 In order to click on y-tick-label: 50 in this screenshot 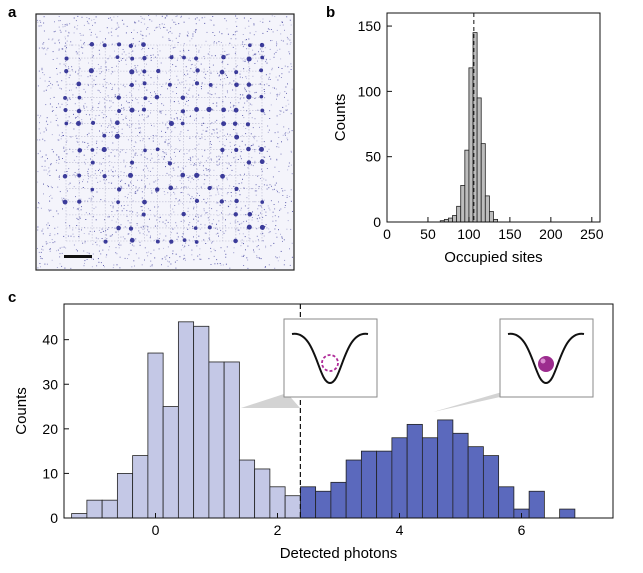, I will do `click(373, 157)`.